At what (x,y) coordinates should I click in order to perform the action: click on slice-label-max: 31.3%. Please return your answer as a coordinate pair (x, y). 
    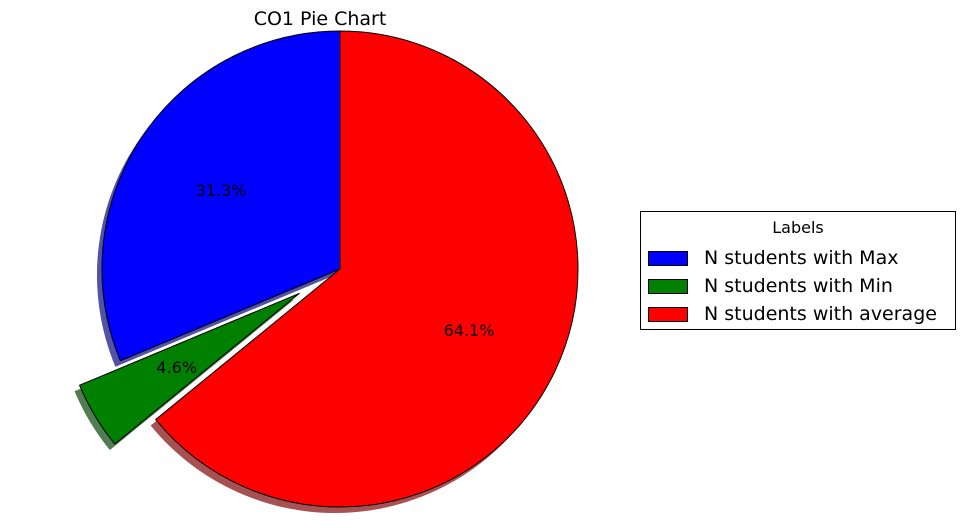
    Looking at the image, I should click on (221, 190).